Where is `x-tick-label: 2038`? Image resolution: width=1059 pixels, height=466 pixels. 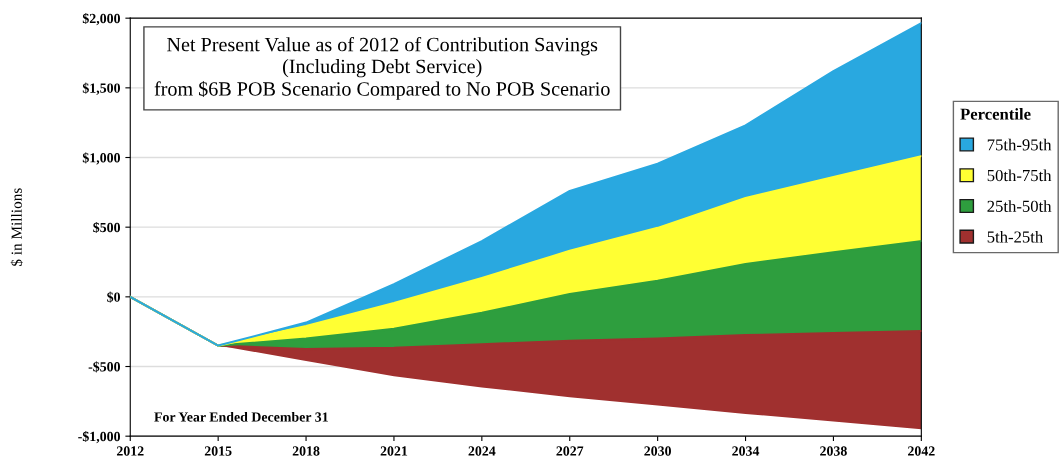
x-tick-label: 2038 is located at coordinates (833, 451).